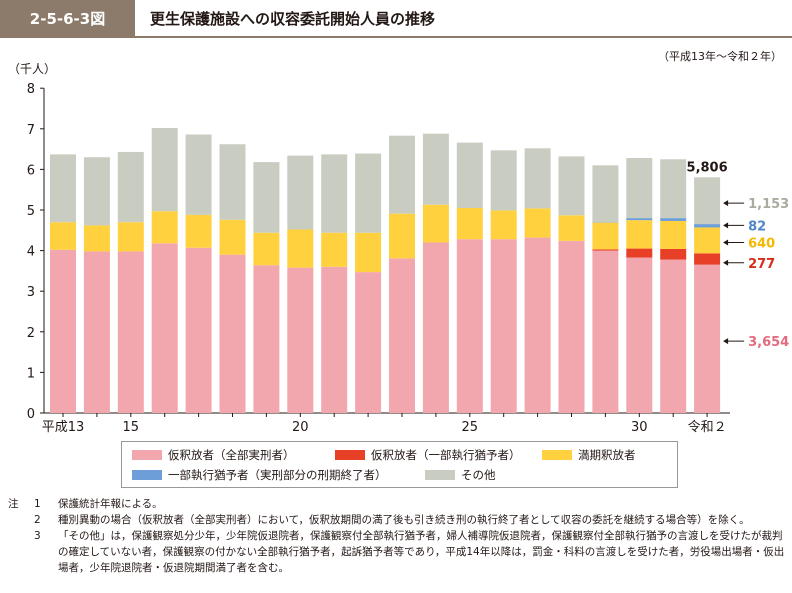 The image size is (792, 593). I want to click on note-number: 2, so click(37, 520).